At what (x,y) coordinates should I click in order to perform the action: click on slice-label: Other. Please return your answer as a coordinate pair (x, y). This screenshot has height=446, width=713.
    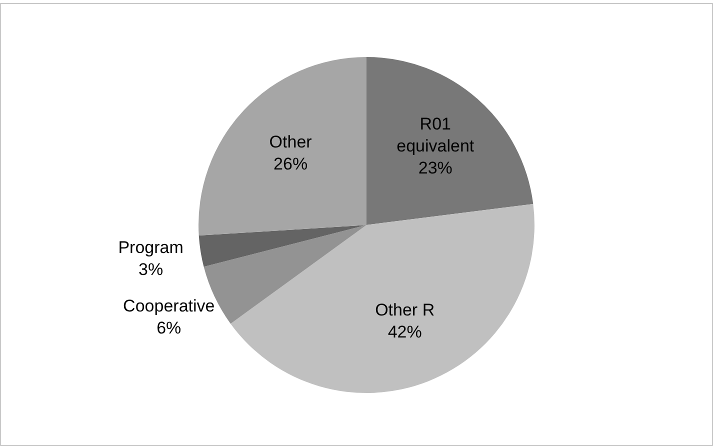
    Looking at the image, I should click on (290, 142).